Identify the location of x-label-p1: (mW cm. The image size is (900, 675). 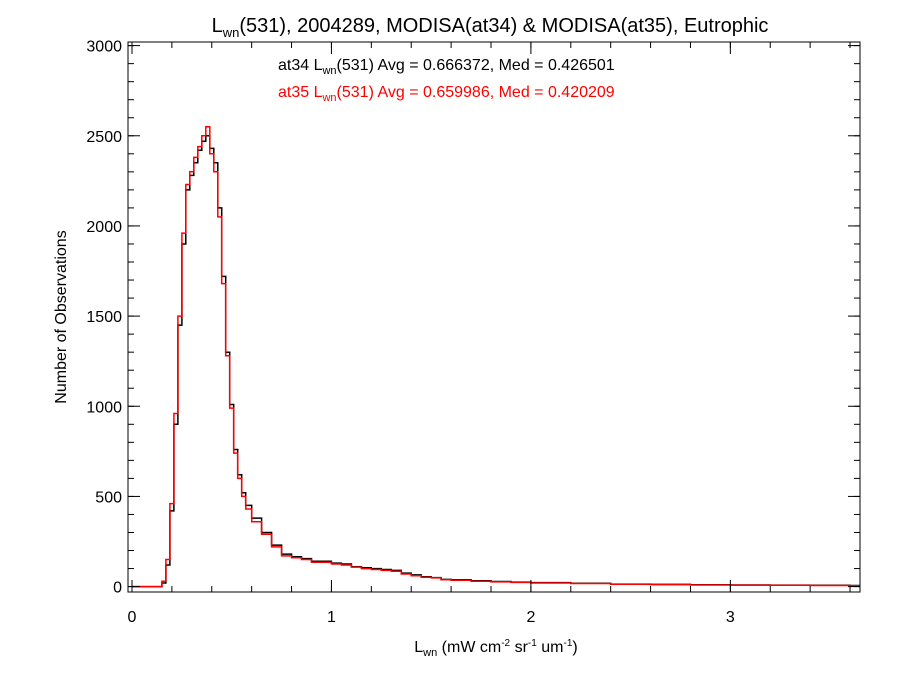
(469, 647).